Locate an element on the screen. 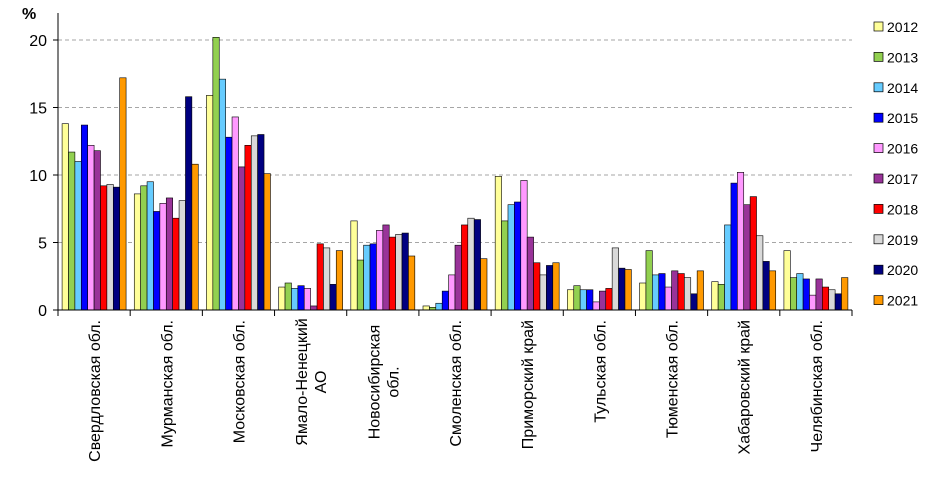 The height and width of the screenshot is (500, 940). y-tick-label: 15 is located at coordinates (38, 109).